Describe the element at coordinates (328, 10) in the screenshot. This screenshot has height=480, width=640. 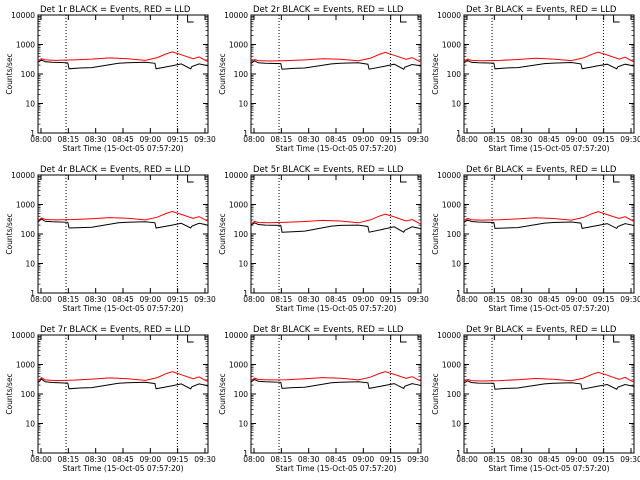
I see `chart-title: Det 2r BLACK = Events, RED = LLD` at that location.